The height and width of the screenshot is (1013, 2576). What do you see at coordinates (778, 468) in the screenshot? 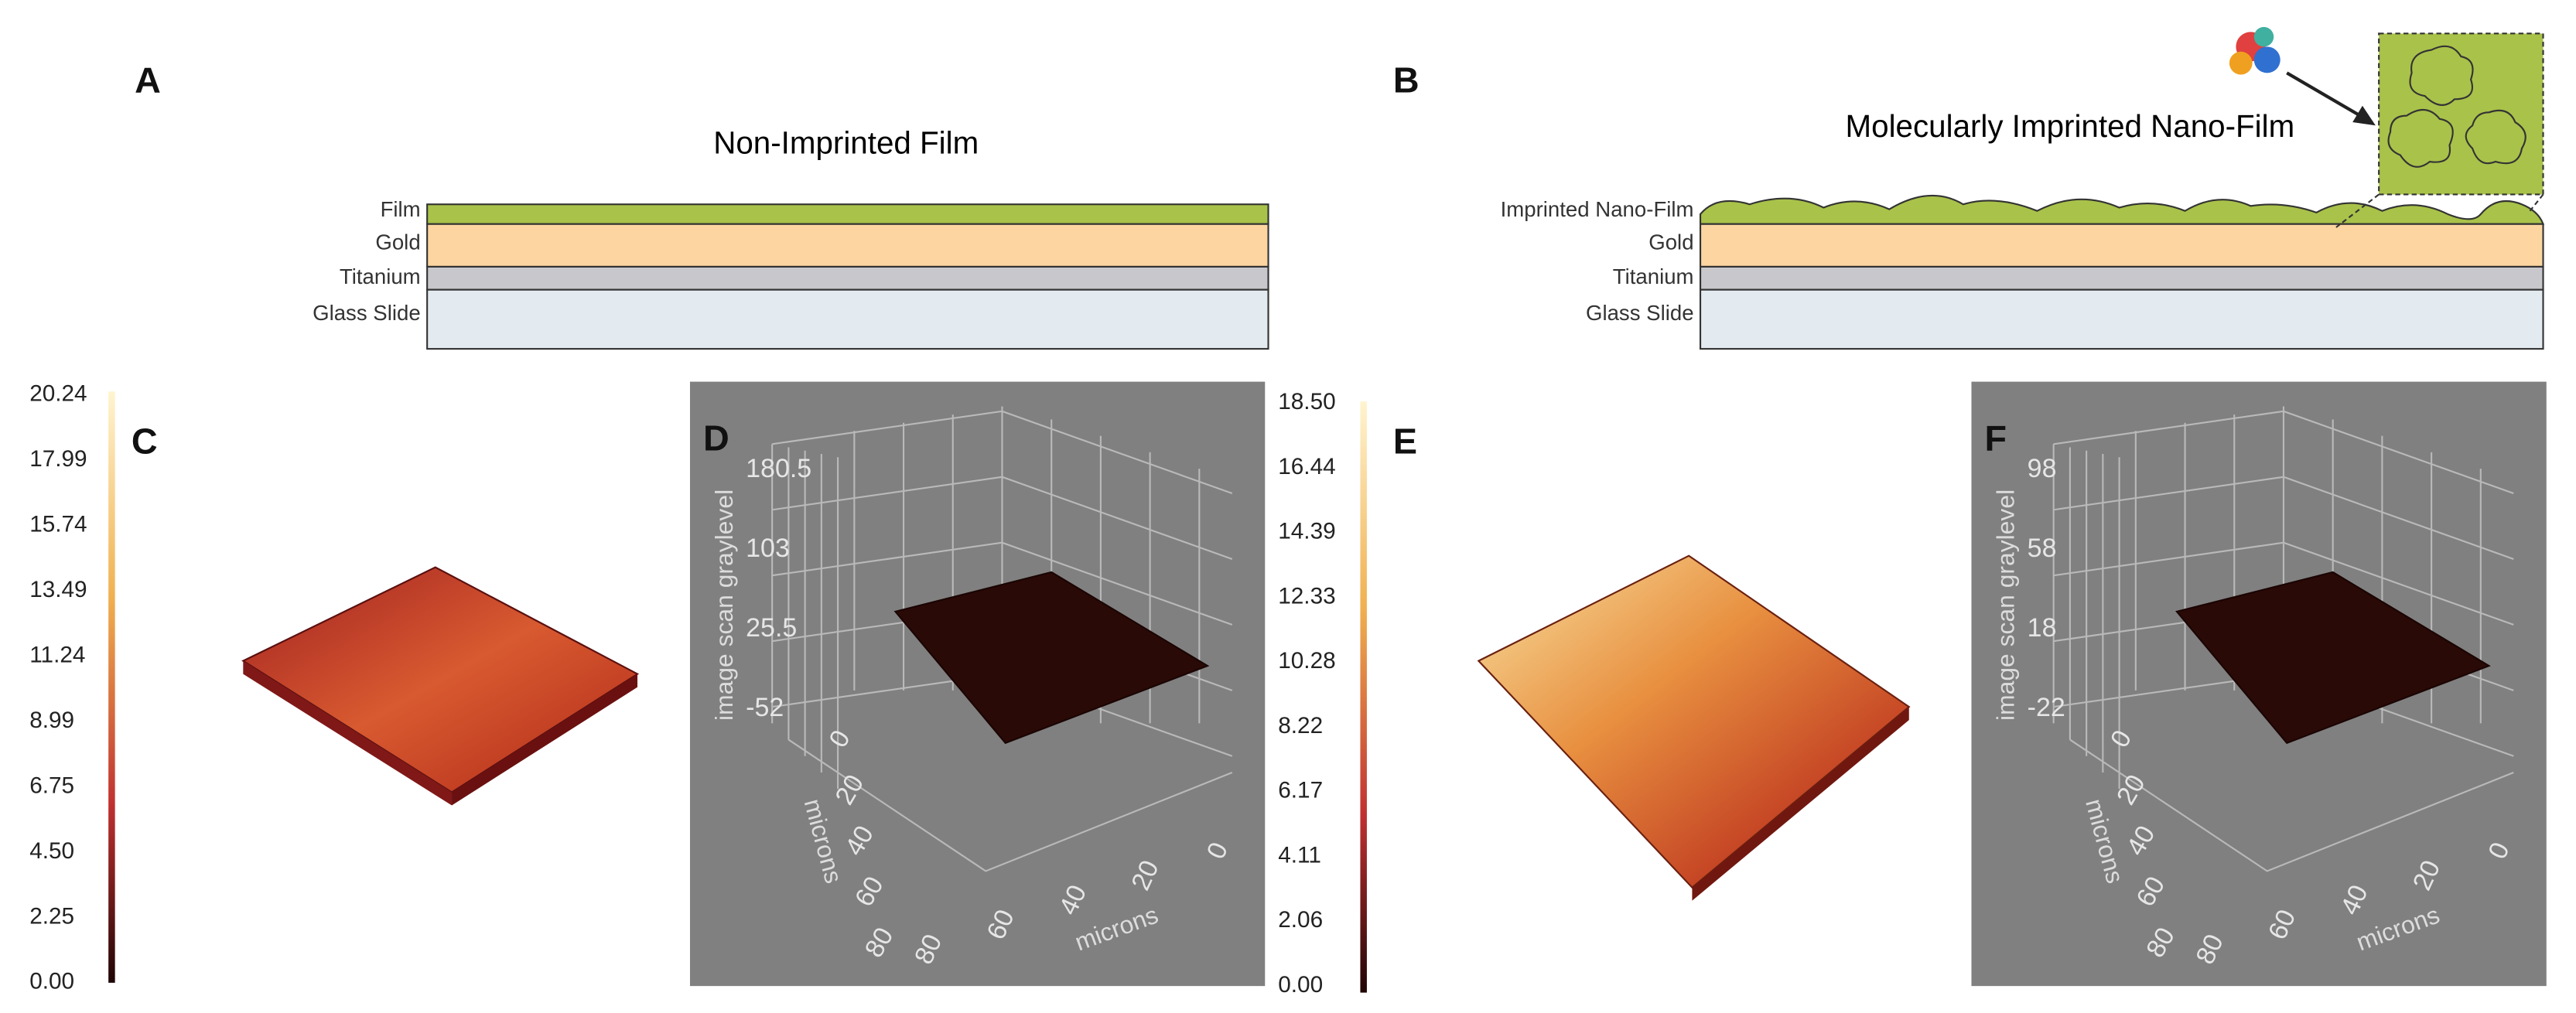
I see `z-tick-label: 180.5` at bounding box center [778, 468].